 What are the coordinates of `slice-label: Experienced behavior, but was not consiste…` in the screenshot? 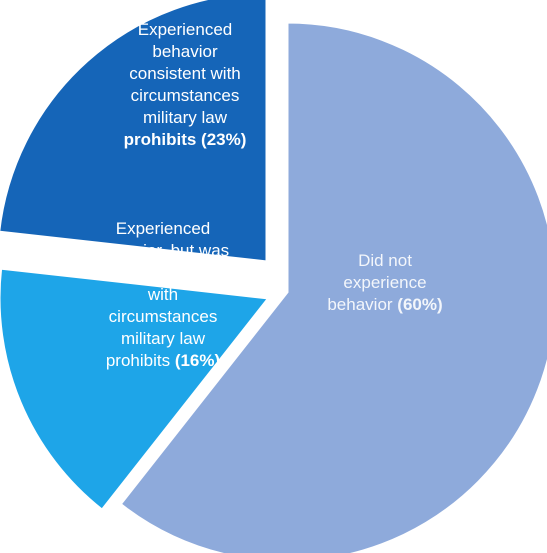 It's located at (163, 294).